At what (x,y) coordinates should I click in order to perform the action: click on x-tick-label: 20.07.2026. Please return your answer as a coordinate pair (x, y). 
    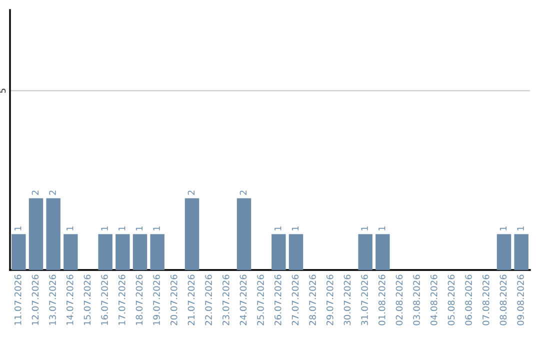
    Looking at the image, I should click on (174, 300).